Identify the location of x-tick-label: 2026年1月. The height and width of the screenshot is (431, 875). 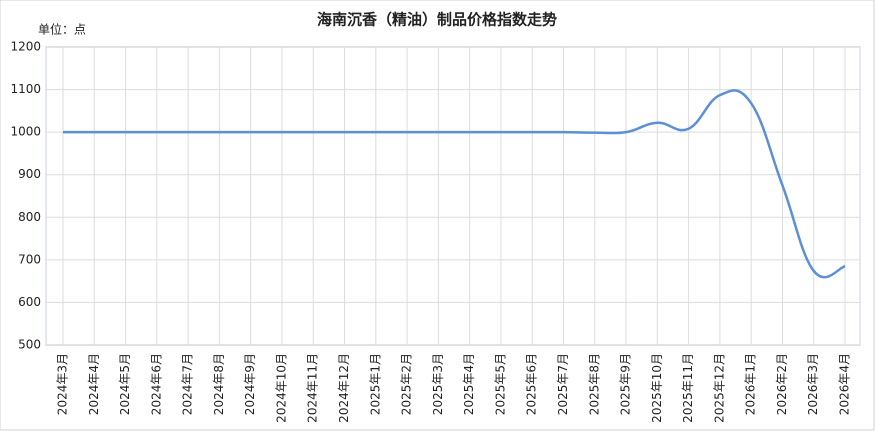
(751, 384).